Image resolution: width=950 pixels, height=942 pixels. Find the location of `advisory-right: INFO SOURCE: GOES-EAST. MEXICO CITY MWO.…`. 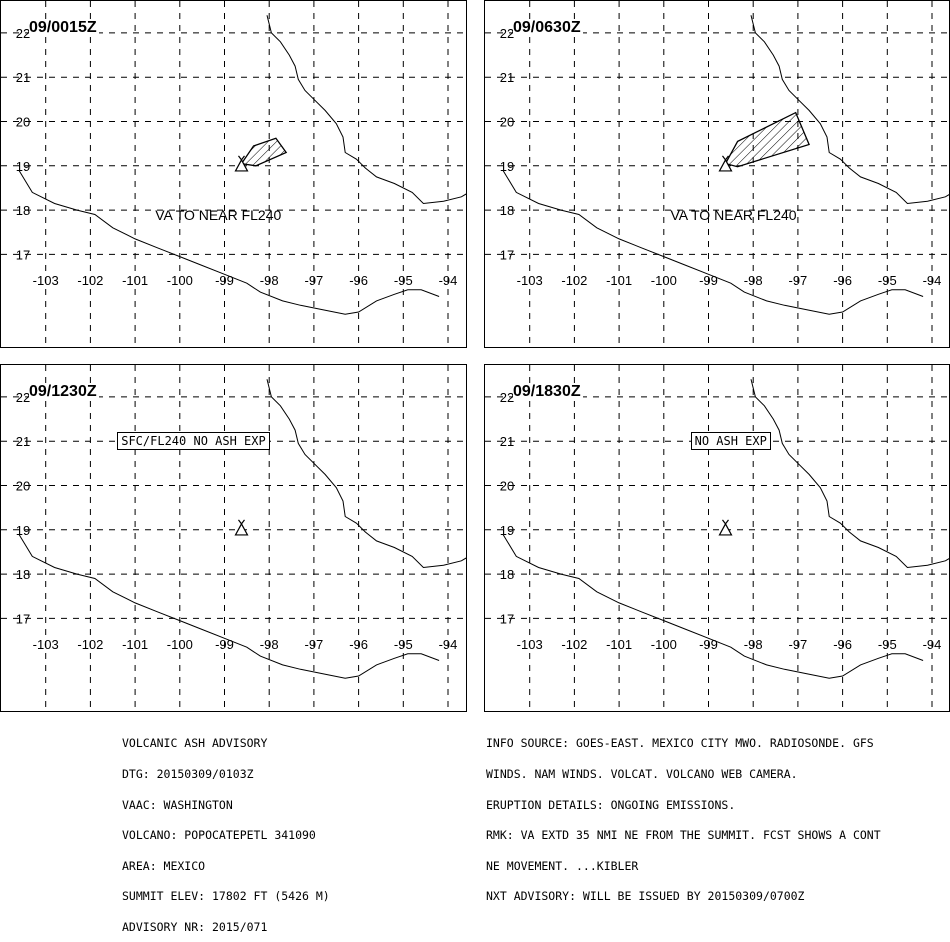

advisory-right: INFO SOURCE: GOES-EAST. MEXICO CITY MWO.… is located at coordinates (683, 815).